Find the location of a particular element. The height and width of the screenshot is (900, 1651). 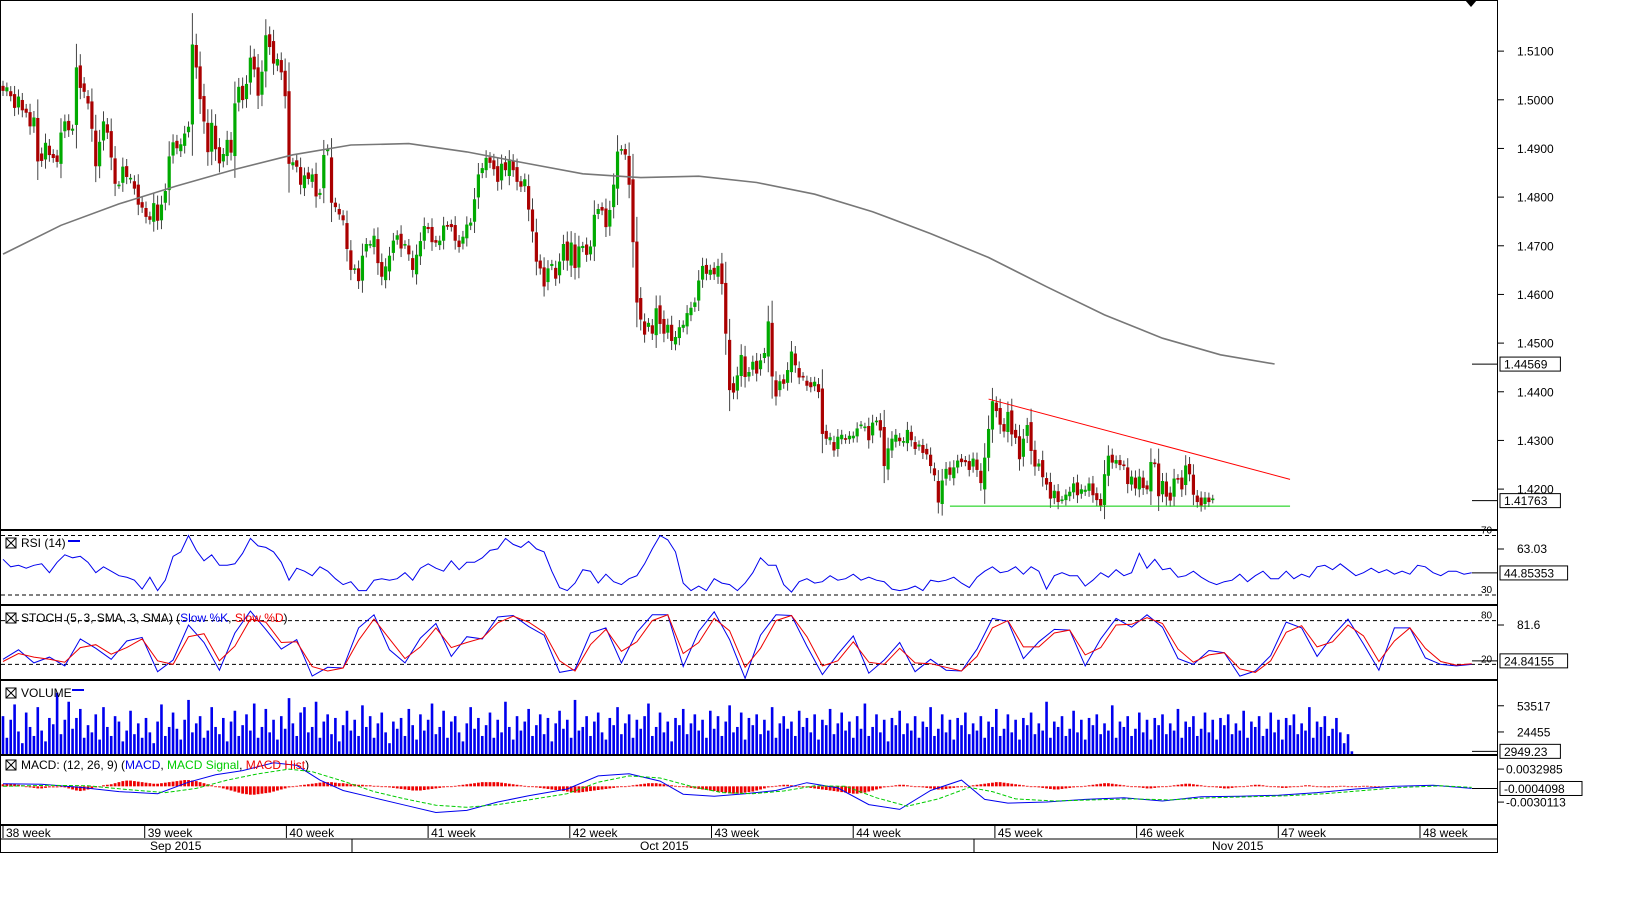

volume-axis-label: 53517 is located at coordinates (1534, 706).